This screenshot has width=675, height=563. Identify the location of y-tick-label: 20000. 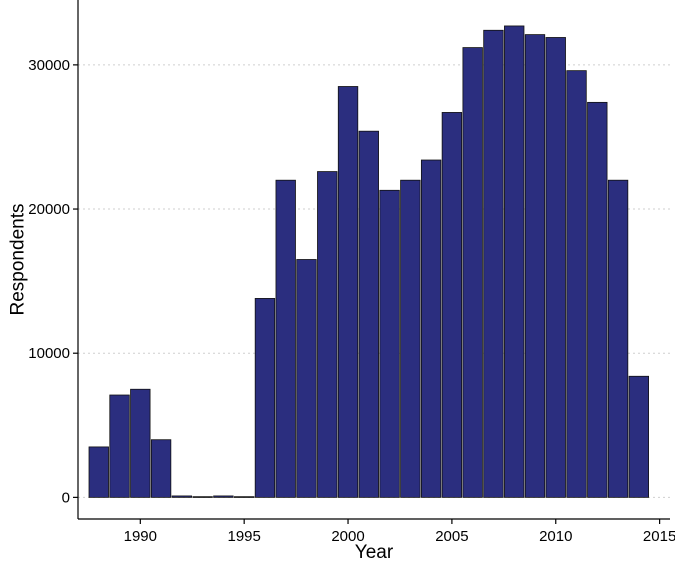
(49, 209).